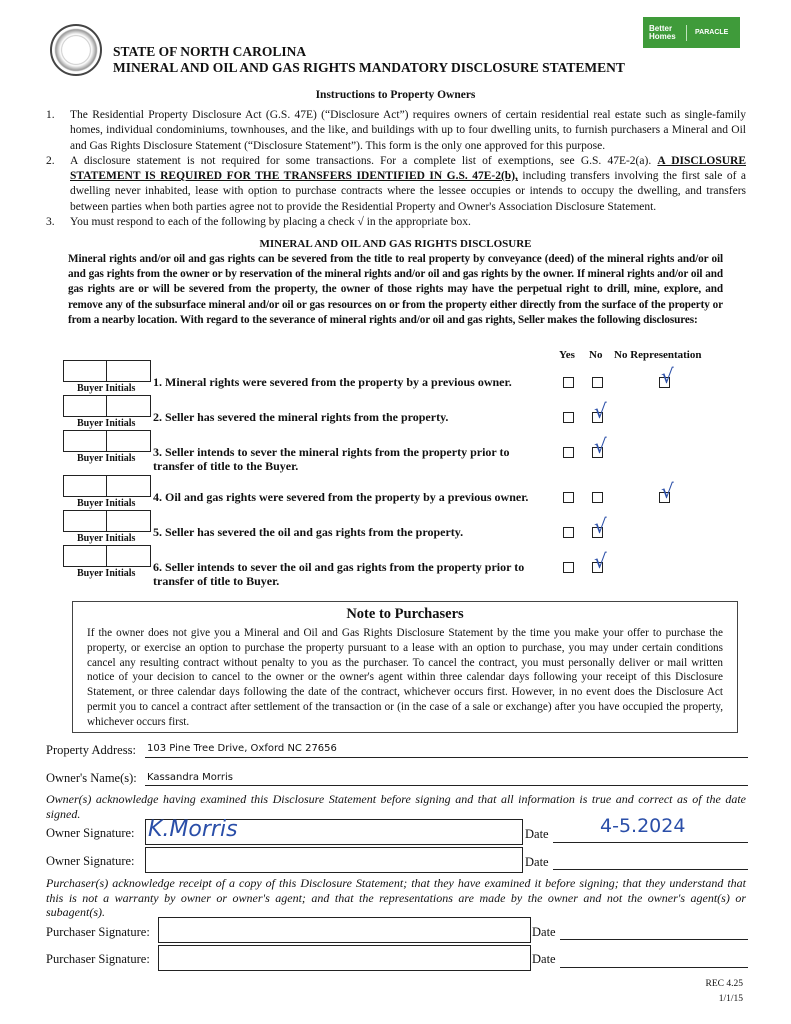 The height and width of the screenshot is (1024, 791). What do you see at coordinates (650, 869) in the screenshot?
I see `owner-date-2-field` at bounding box center [650, 869].